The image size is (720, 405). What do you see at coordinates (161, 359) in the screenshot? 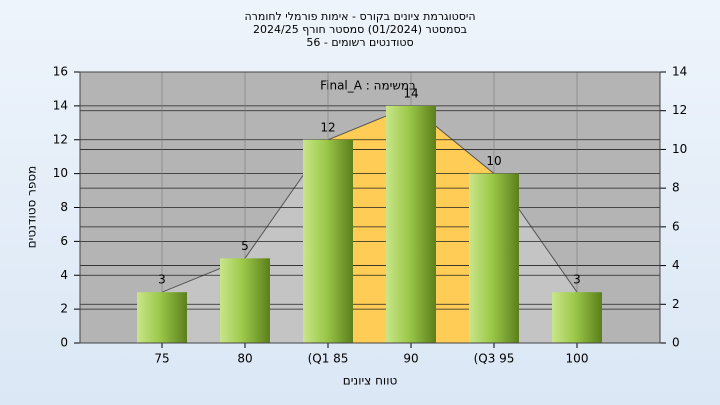
I see `x-tick-label: 75` at bounding box center [161, 359].